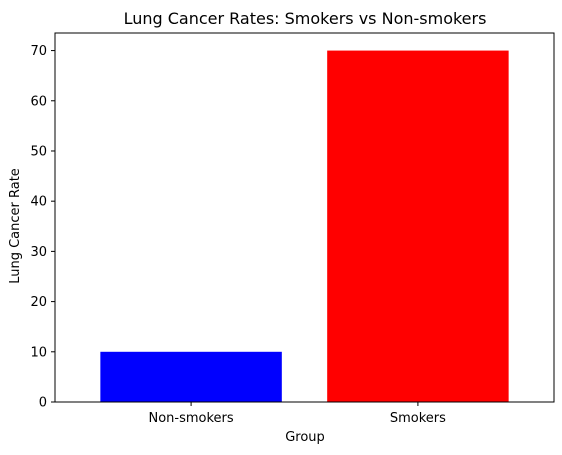 The width and height of the screenshot is (562, 455). What do you see at coordinates (38, 252) in the screenshot?
I see `y-tick-label: 30` at bounding box center [38, 252].